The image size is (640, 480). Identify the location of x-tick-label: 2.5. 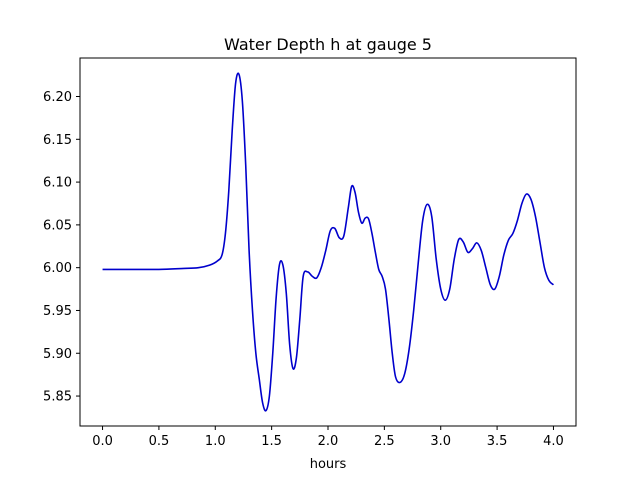
(384, 441).